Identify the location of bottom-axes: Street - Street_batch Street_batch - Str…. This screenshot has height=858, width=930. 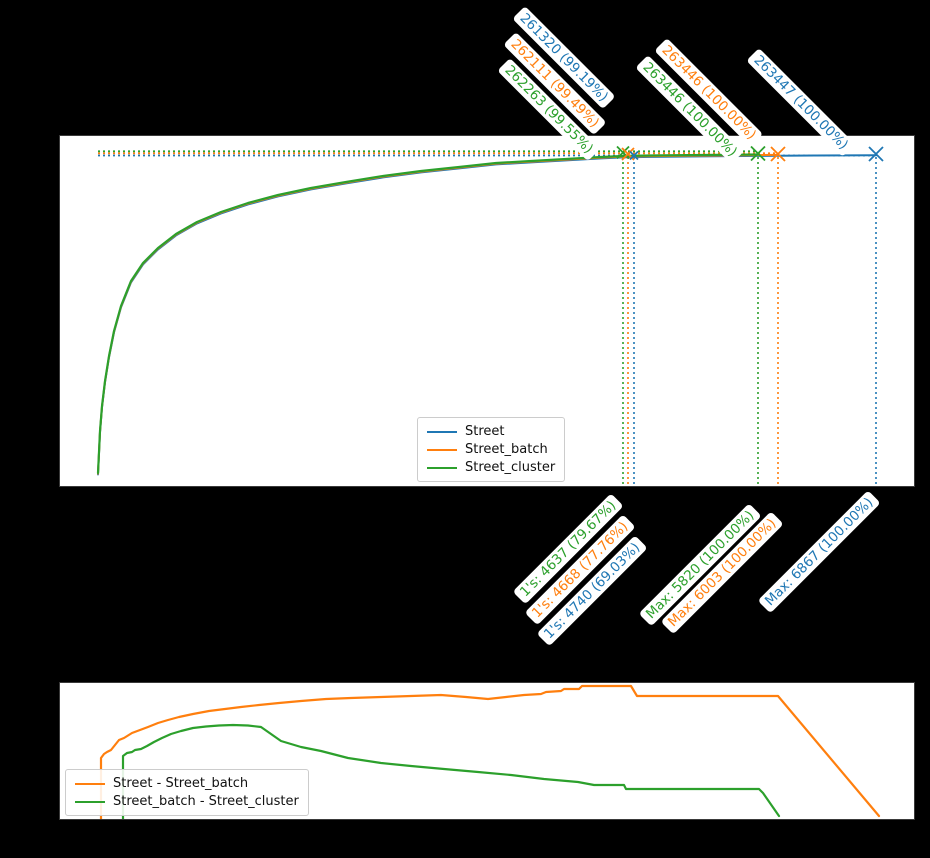
(487, 751).